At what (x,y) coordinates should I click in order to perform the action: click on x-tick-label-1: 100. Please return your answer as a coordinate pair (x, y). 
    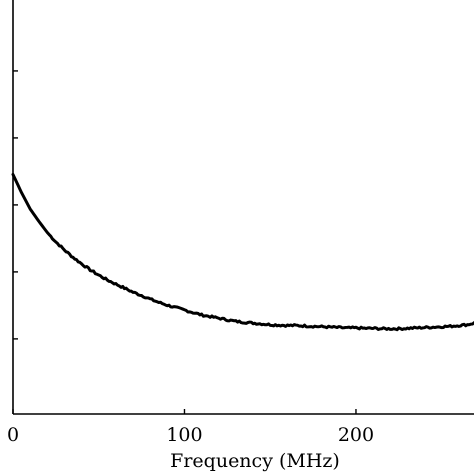
    Looking at the image, I should click on (184, 435).